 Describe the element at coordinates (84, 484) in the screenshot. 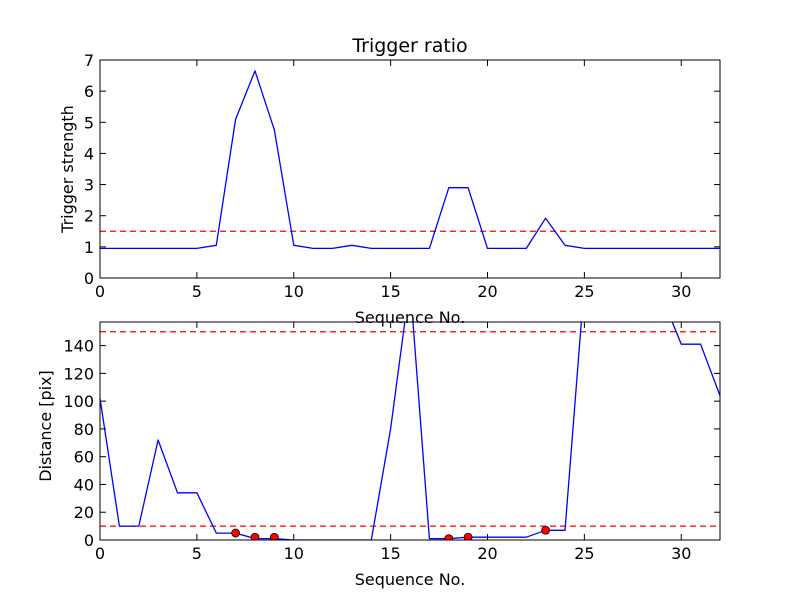

I see `y-tick-label: 40` at that location.